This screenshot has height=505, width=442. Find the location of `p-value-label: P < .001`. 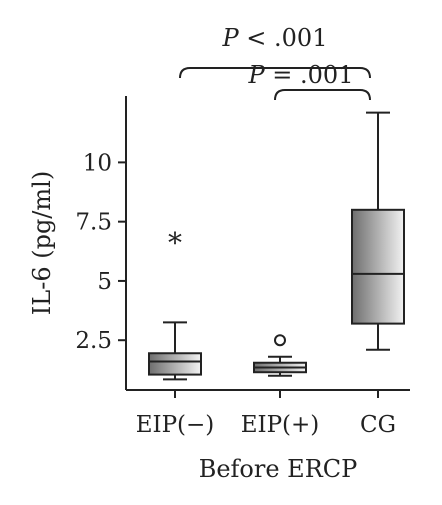

p-value-label: P < .001 is located at coordinates (275, 38).